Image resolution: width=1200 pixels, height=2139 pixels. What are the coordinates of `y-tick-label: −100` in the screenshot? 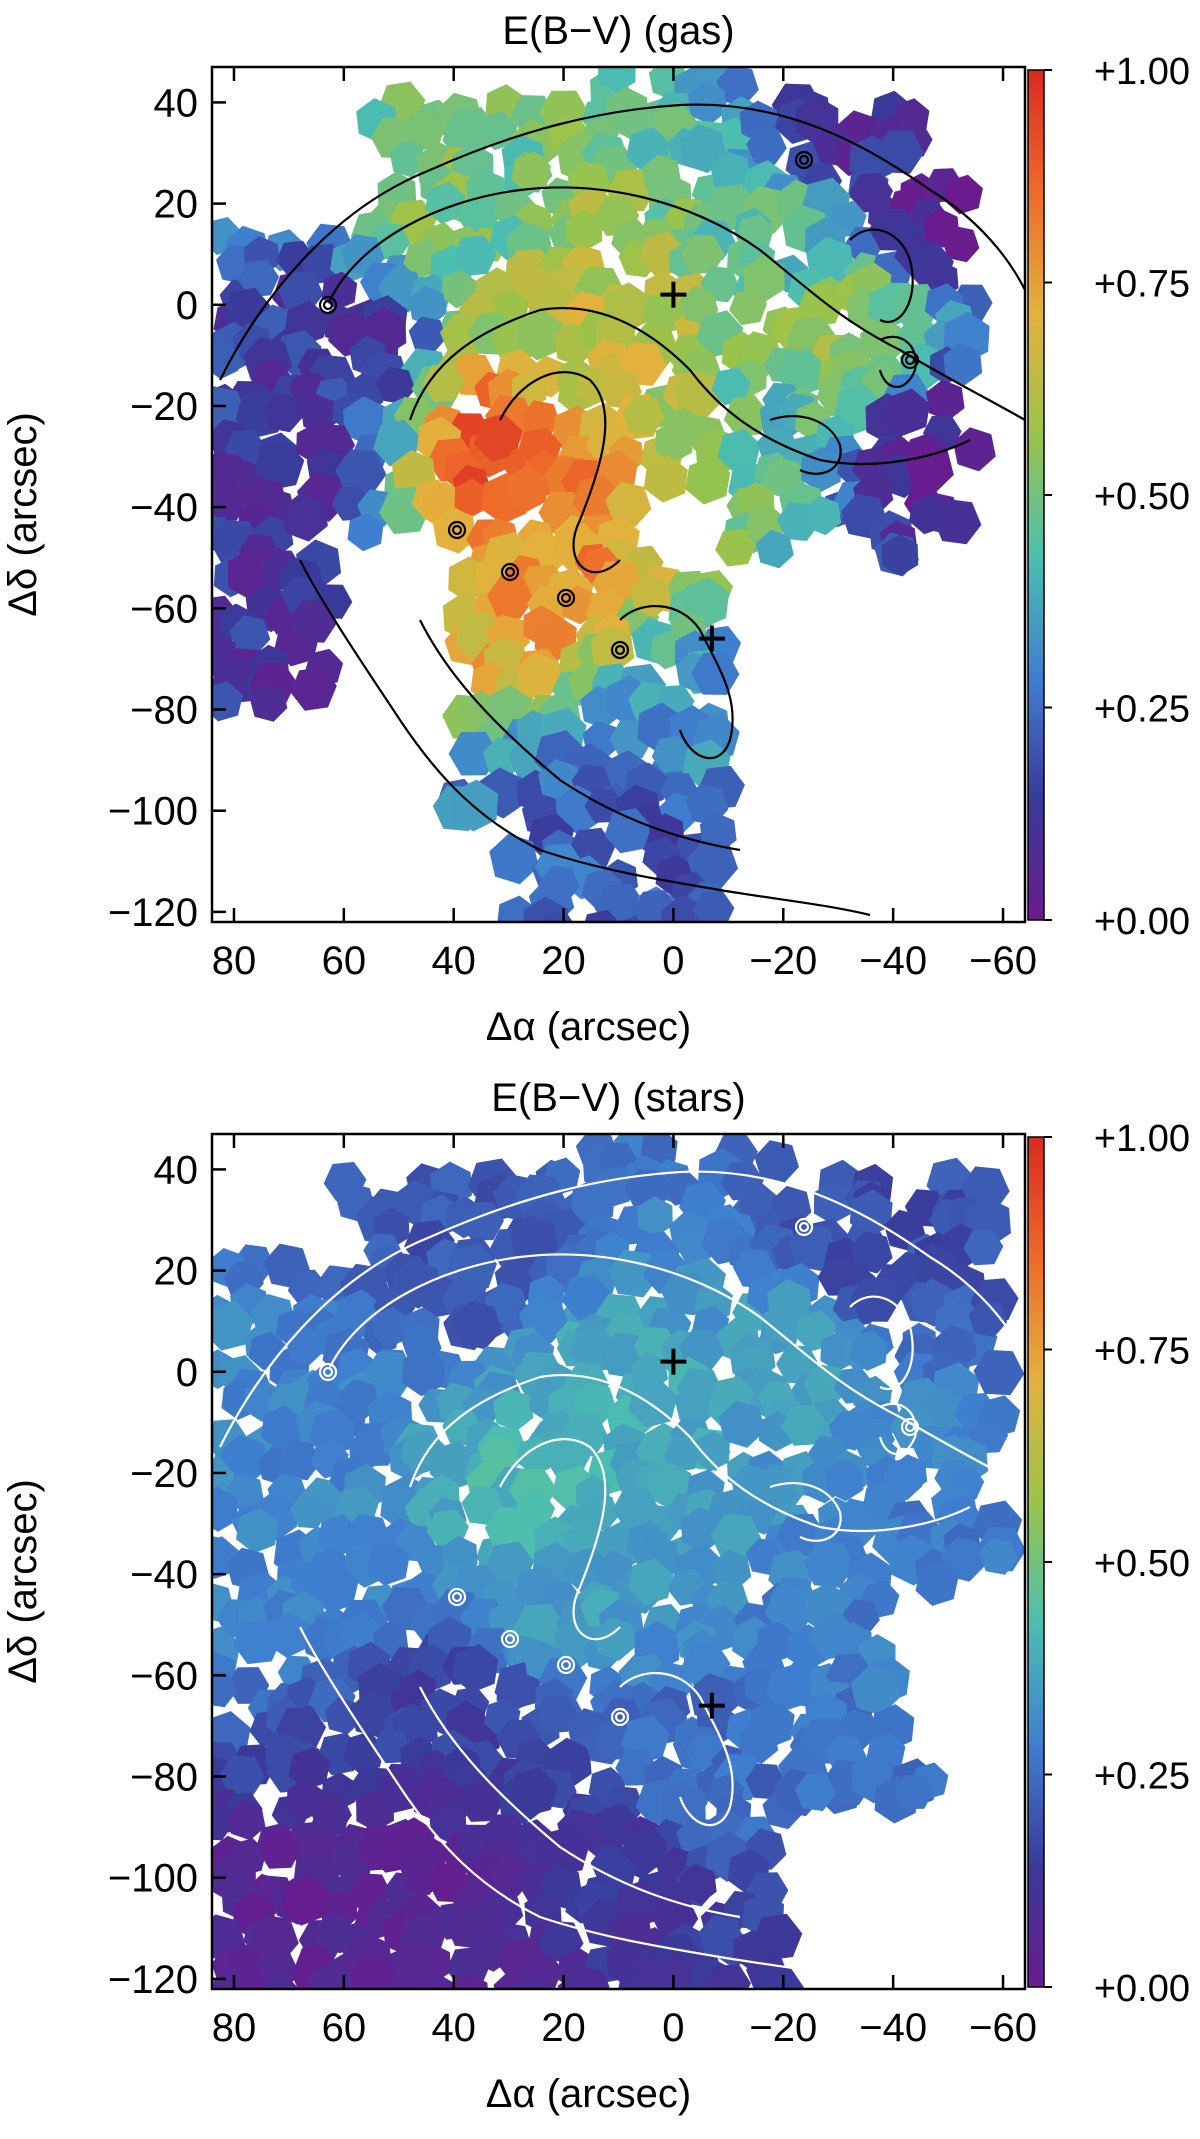 It's located at (153, 1879).